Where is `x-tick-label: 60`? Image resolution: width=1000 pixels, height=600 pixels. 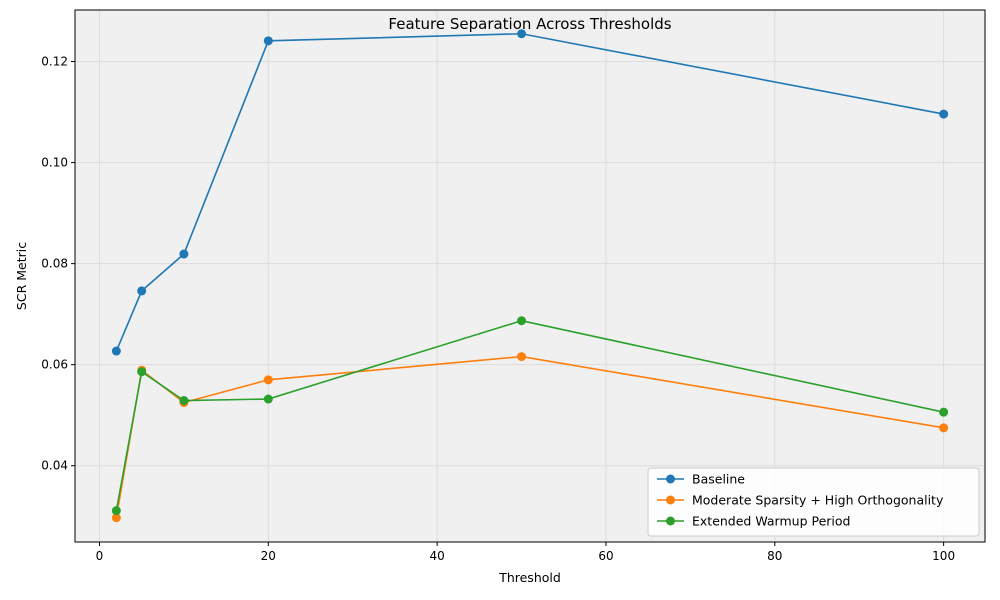
x-tick-label: 60 is located at coordinates (605, 556).